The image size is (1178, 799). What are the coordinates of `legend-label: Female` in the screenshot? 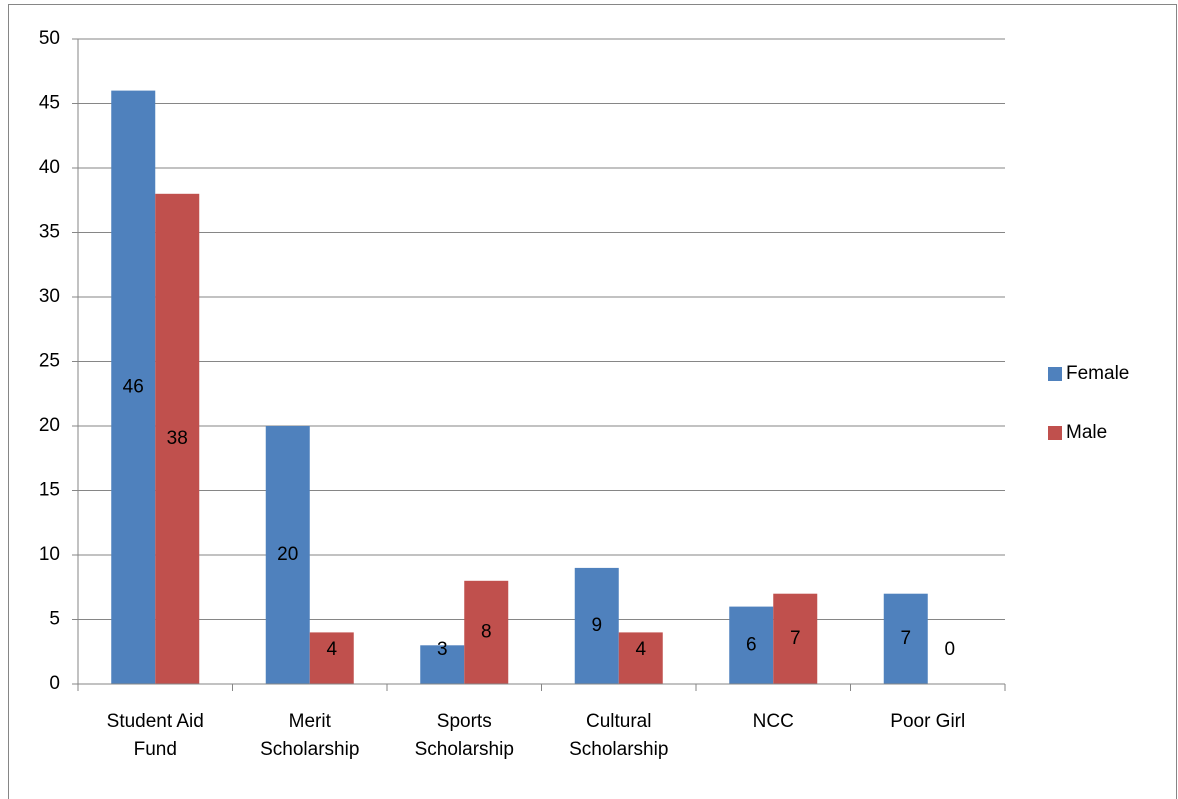 It's located at (1097, 373).